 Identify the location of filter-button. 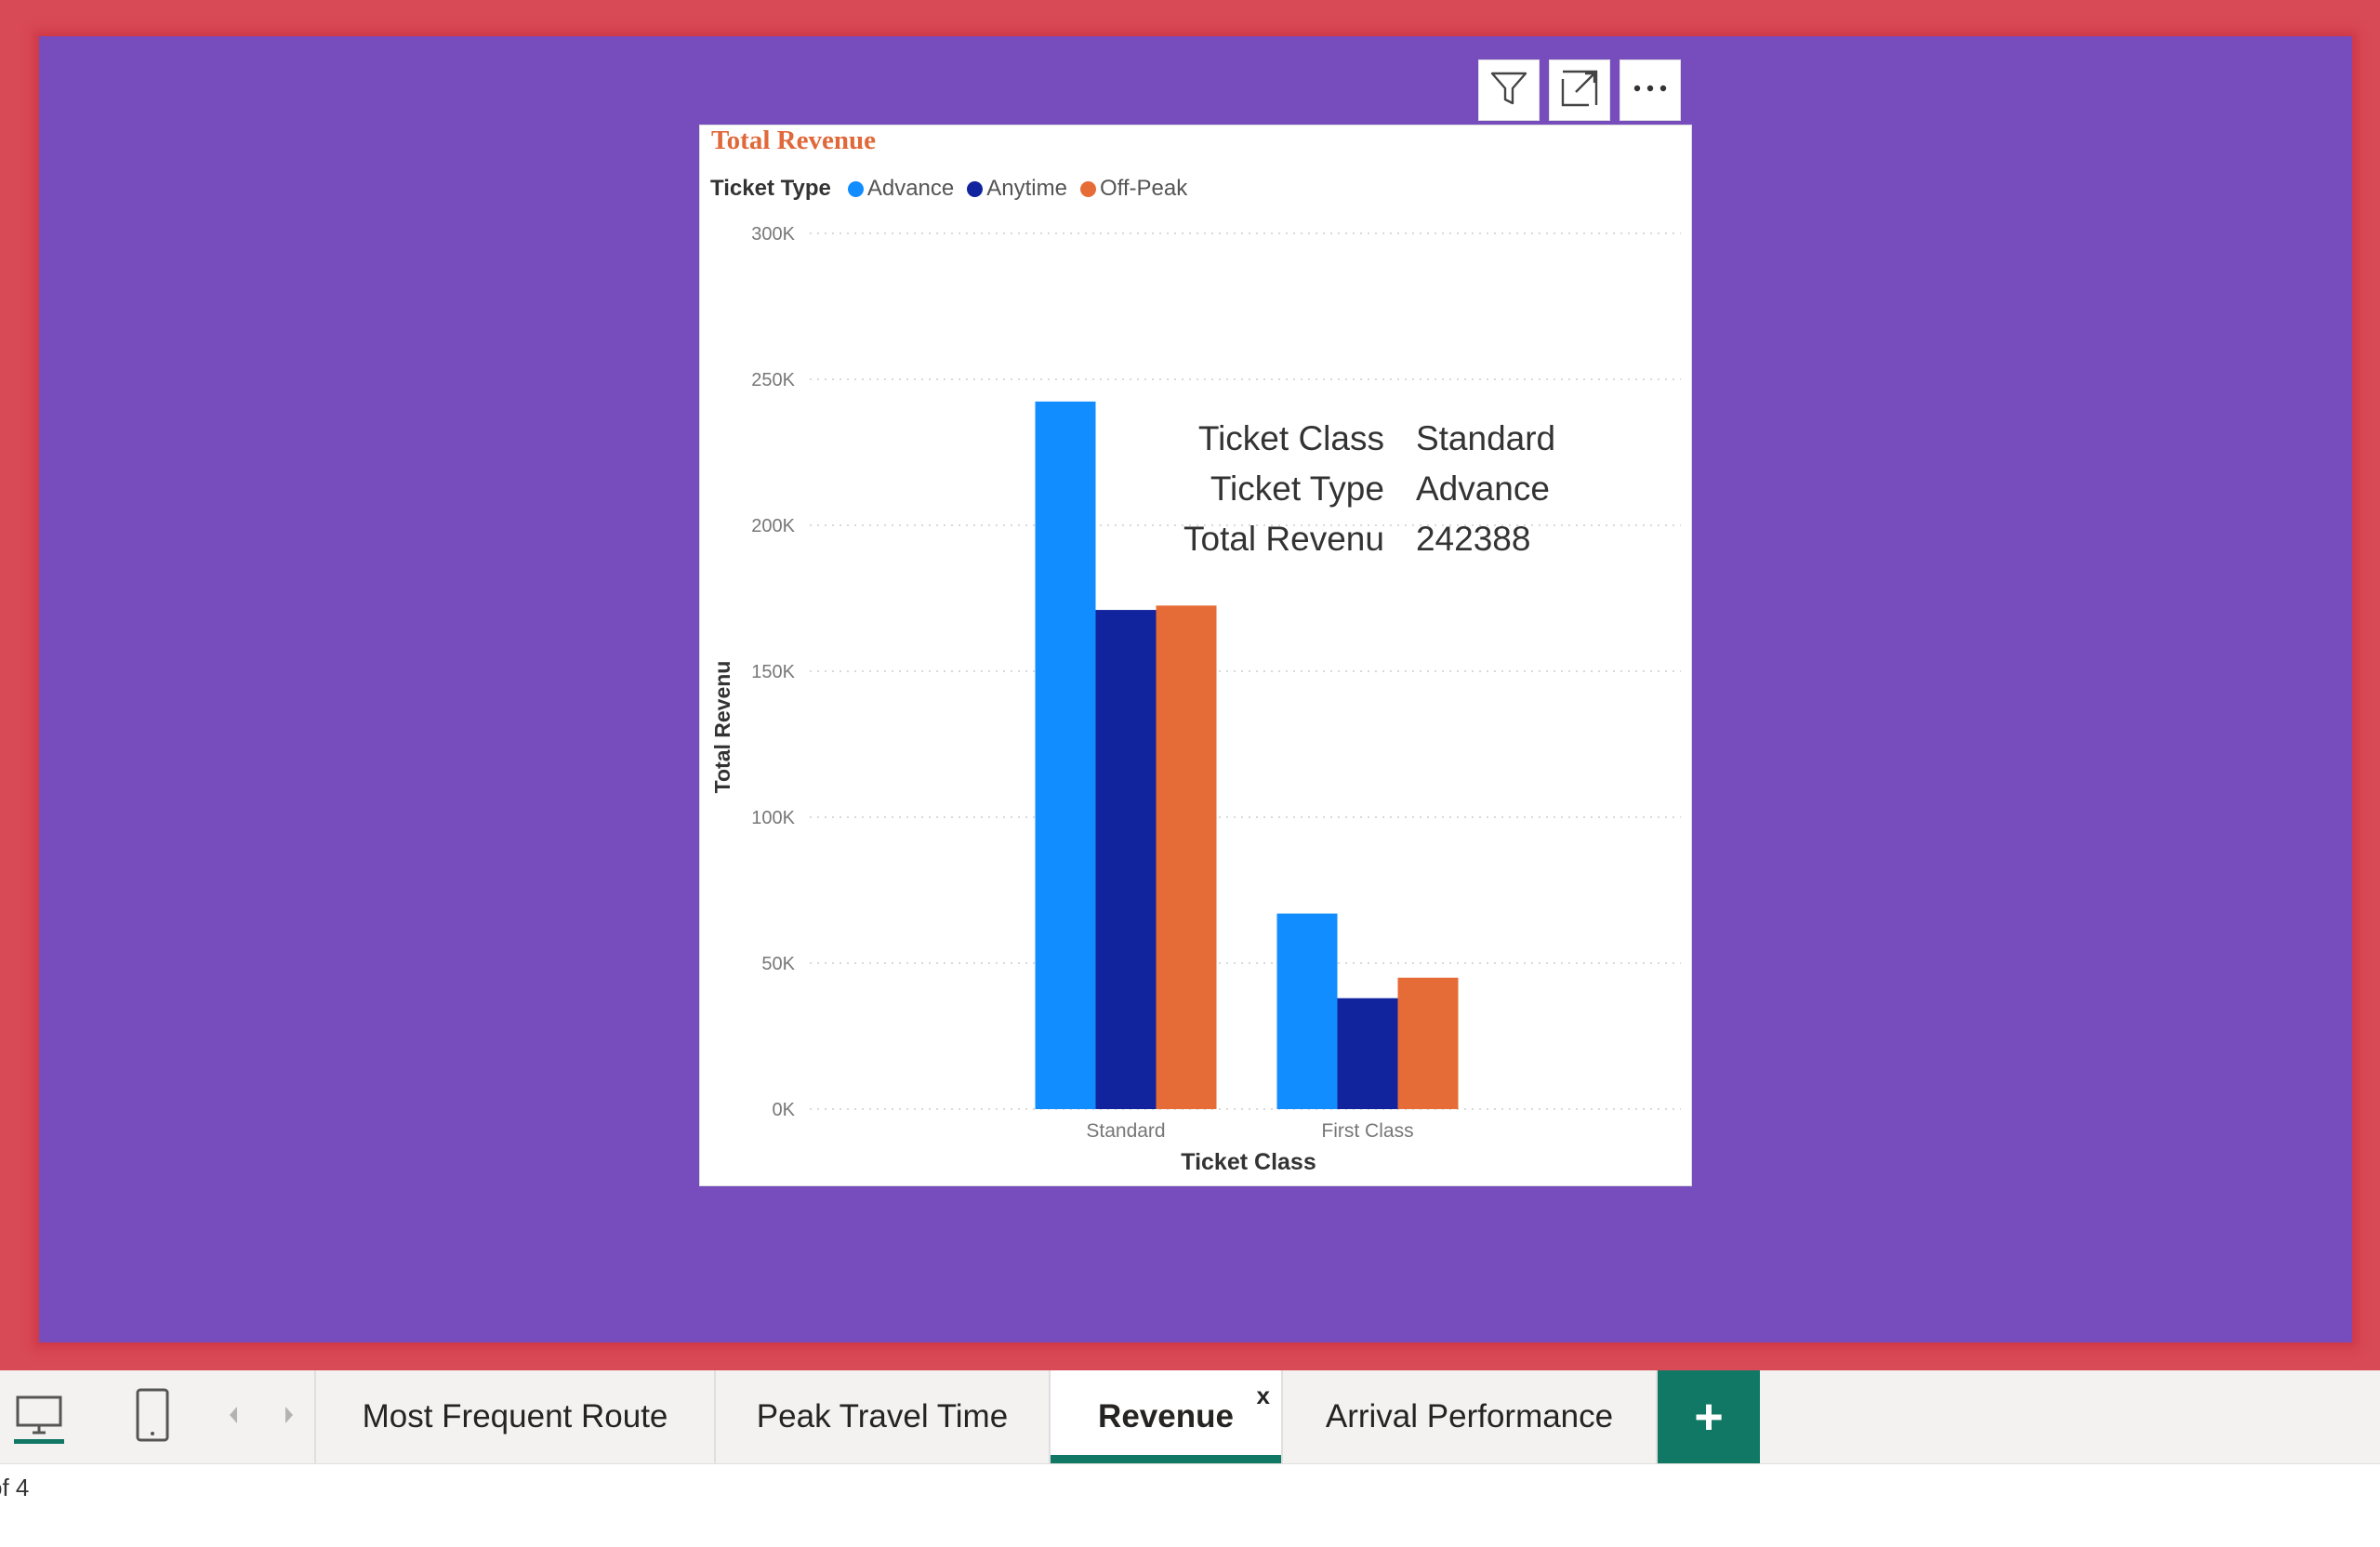
(1509, 90).